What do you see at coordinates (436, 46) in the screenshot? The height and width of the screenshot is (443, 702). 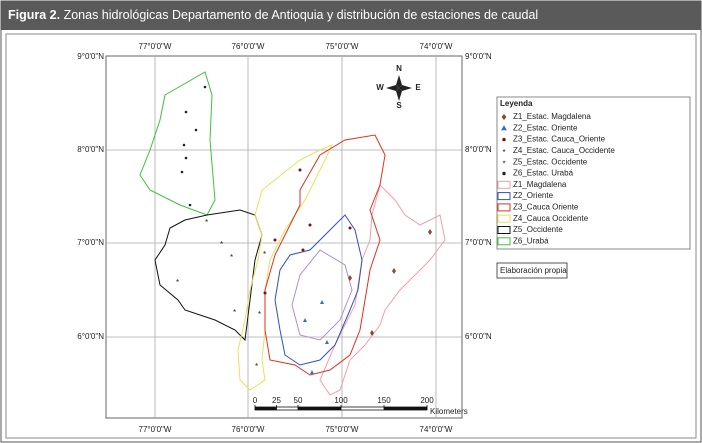 I see `lon-label-top: 74°0'0"W` at bounding box center [436, 46].